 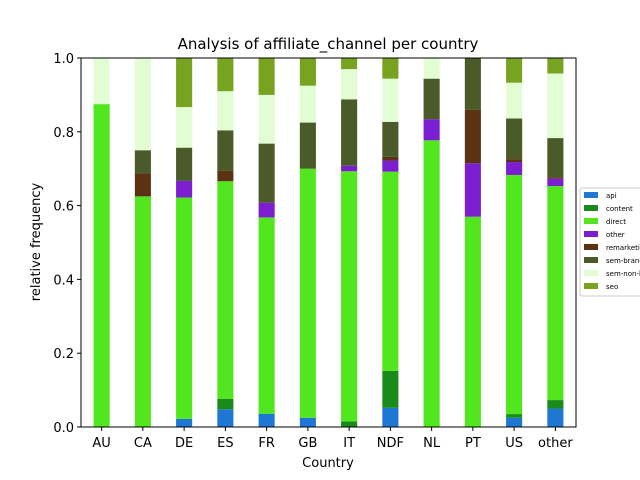 What do you see at coordinates (555, 158) in the screenshot?
I see `bar-other-sem-brand` at bounding box center [555, 158].